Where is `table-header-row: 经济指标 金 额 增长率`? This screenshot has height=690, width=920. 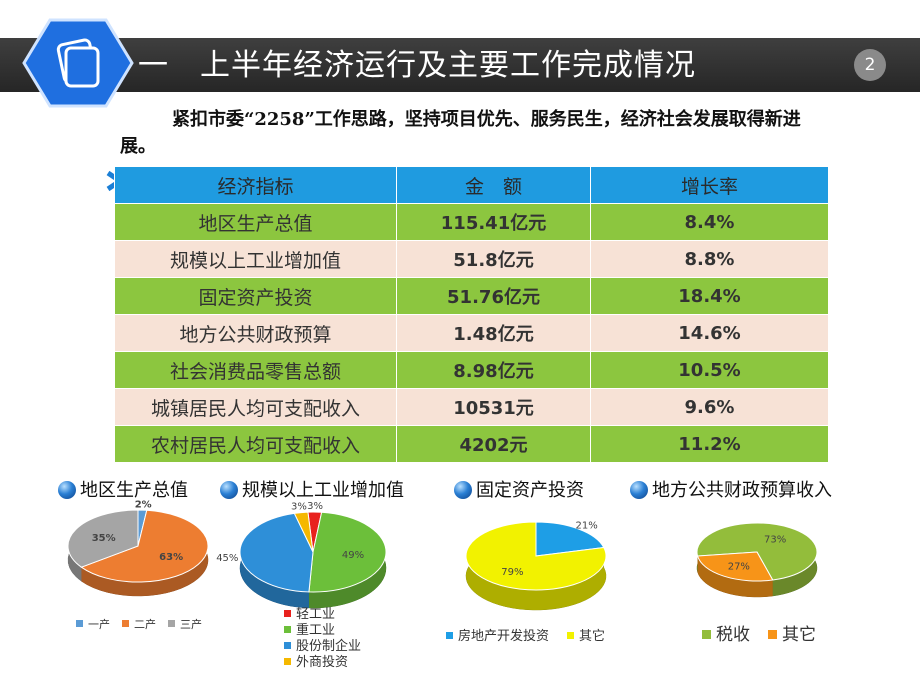 table-header-row: 经济指标 金 额 增长率 is located at coordinates (471, 185).